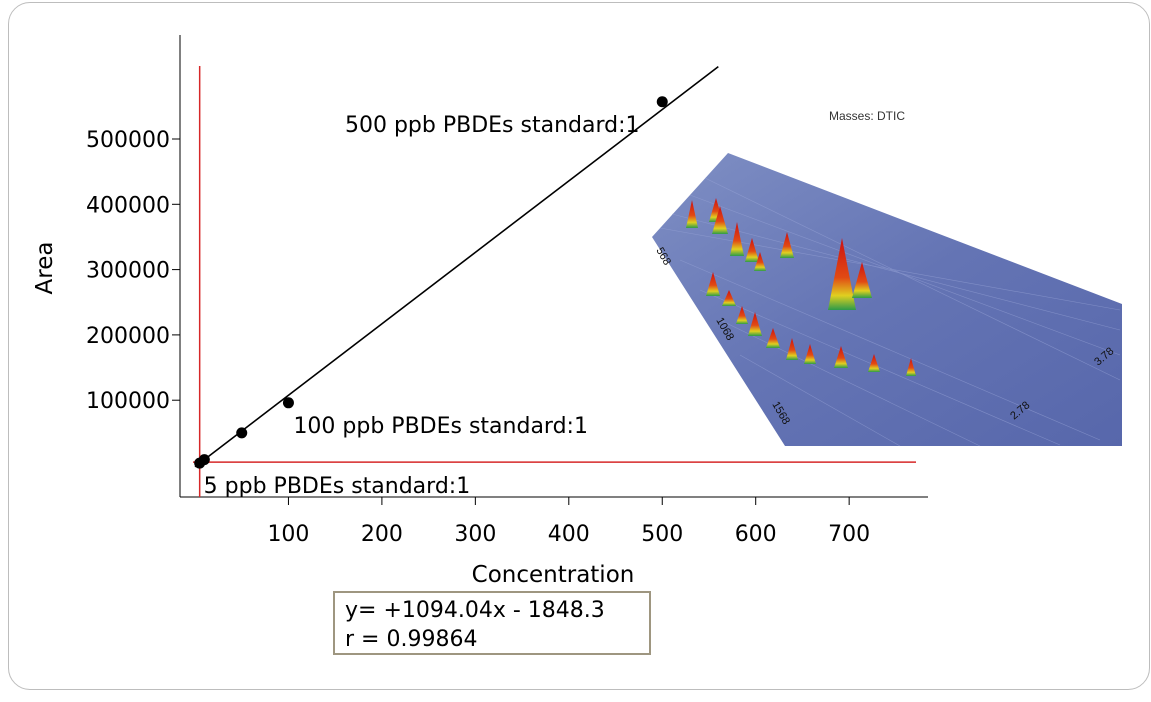 This screenshot has height=702, width=1151. What do you see at coordinates (553, 575) in the screenshot?
I see `x-axis-label: Concentration` at bounding box center [553, 575].